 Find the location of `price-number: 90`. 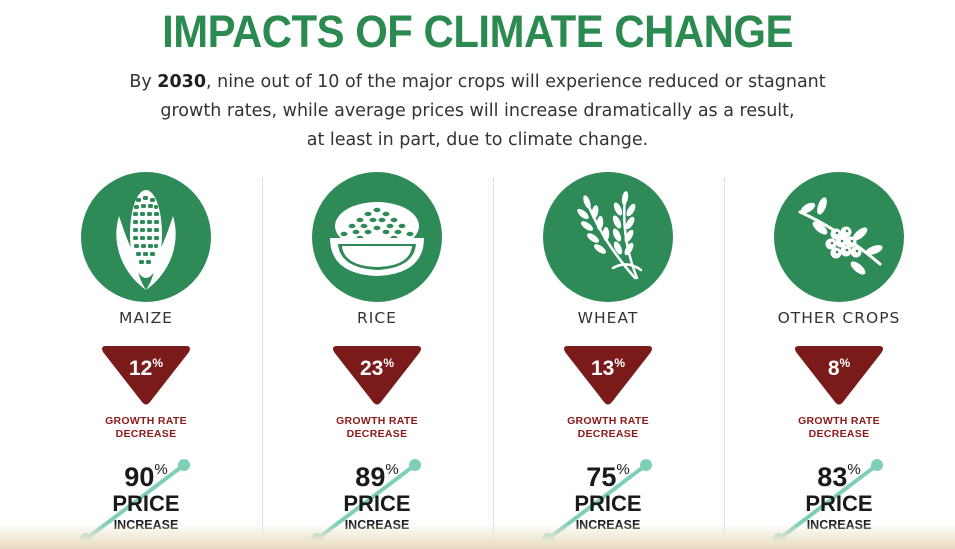

price-number: 90 is located at coordinates (139, 477).